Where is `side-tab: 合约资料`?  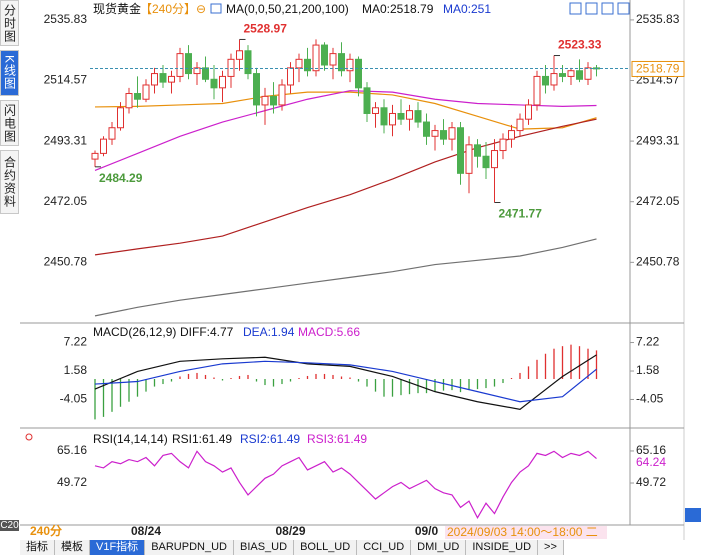
side-tab: 合约资料 is located at coordinates (9, 182).